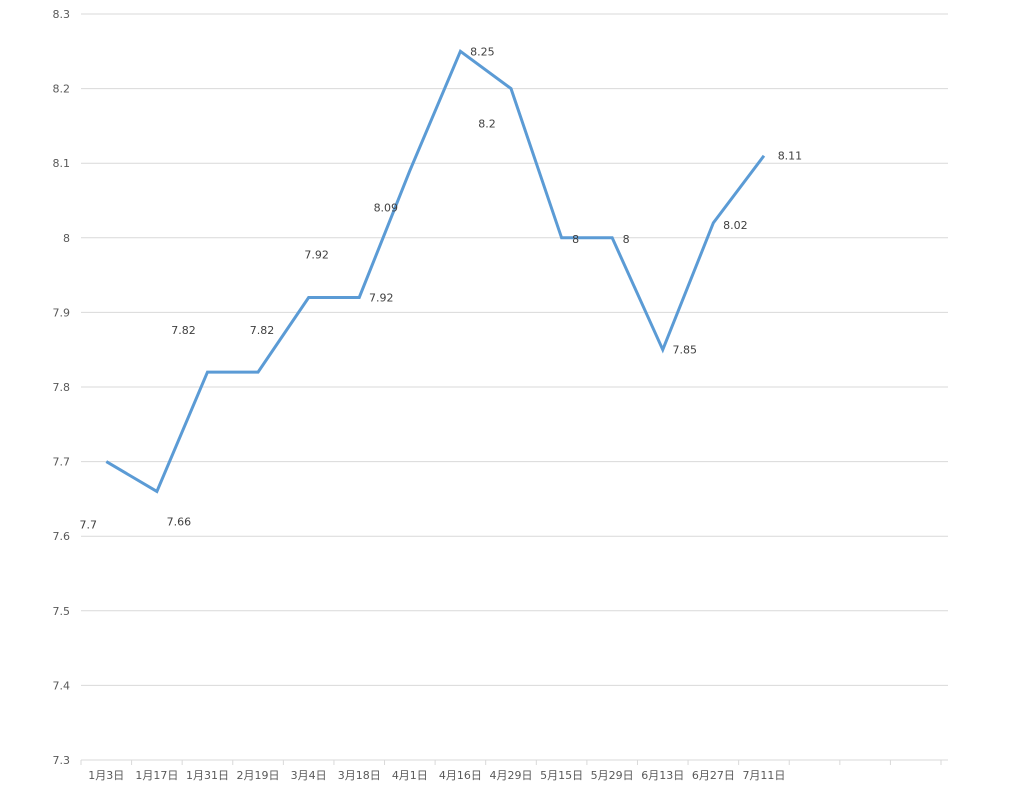  I want to click on x-tick-label: 7月11日, so click(763, 775).